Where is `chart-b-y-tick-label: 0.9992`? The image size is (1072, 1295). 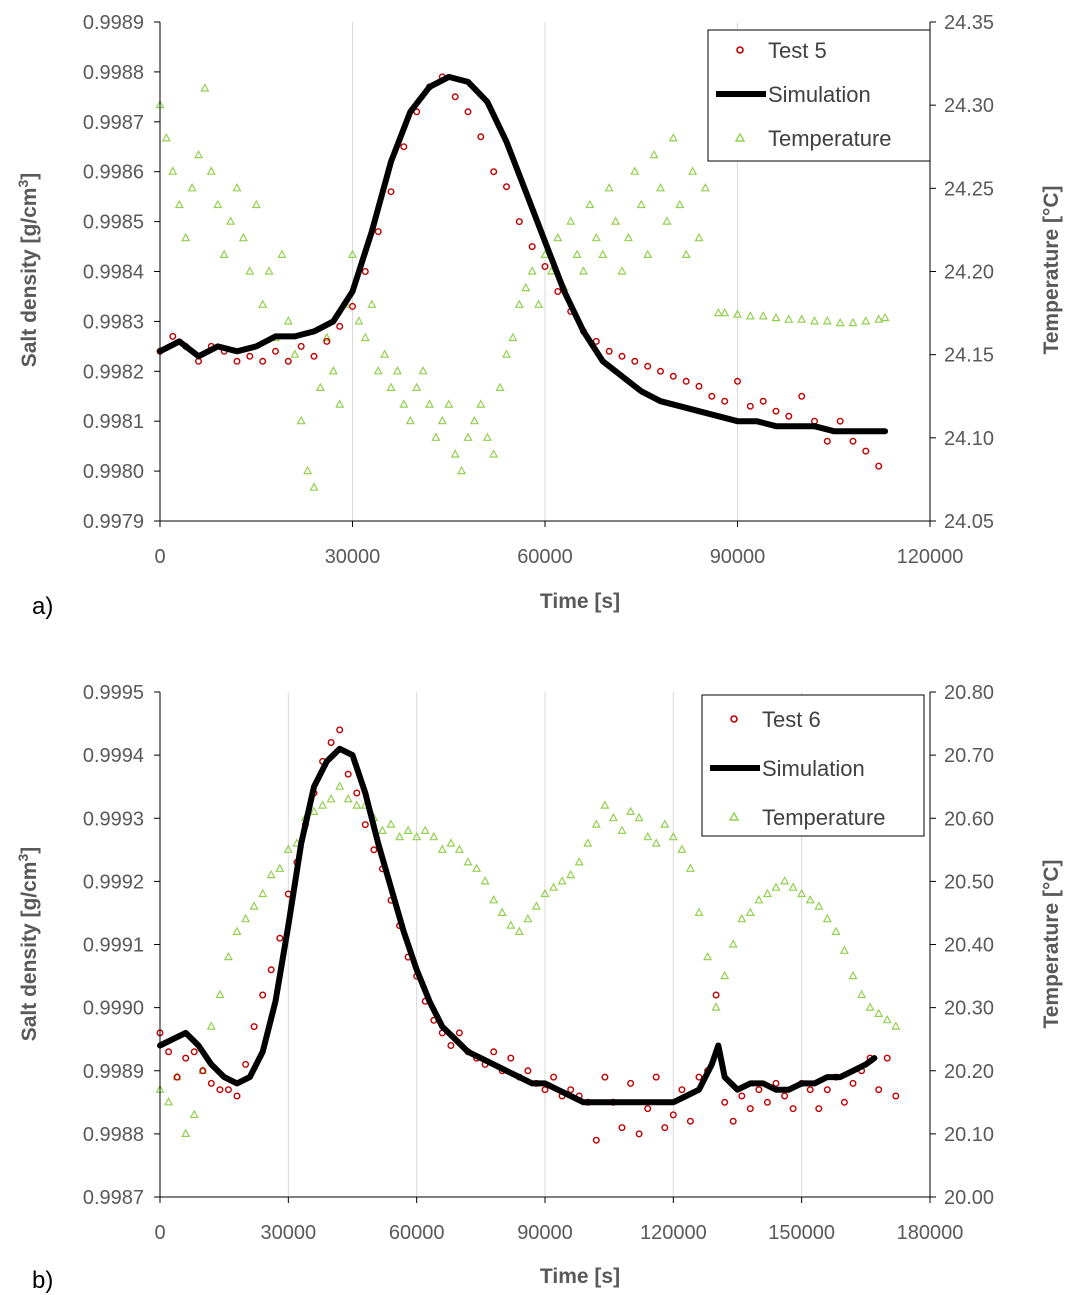 chart-b-y-tick-label: 0.9992 is located at coordinates (113, 882).